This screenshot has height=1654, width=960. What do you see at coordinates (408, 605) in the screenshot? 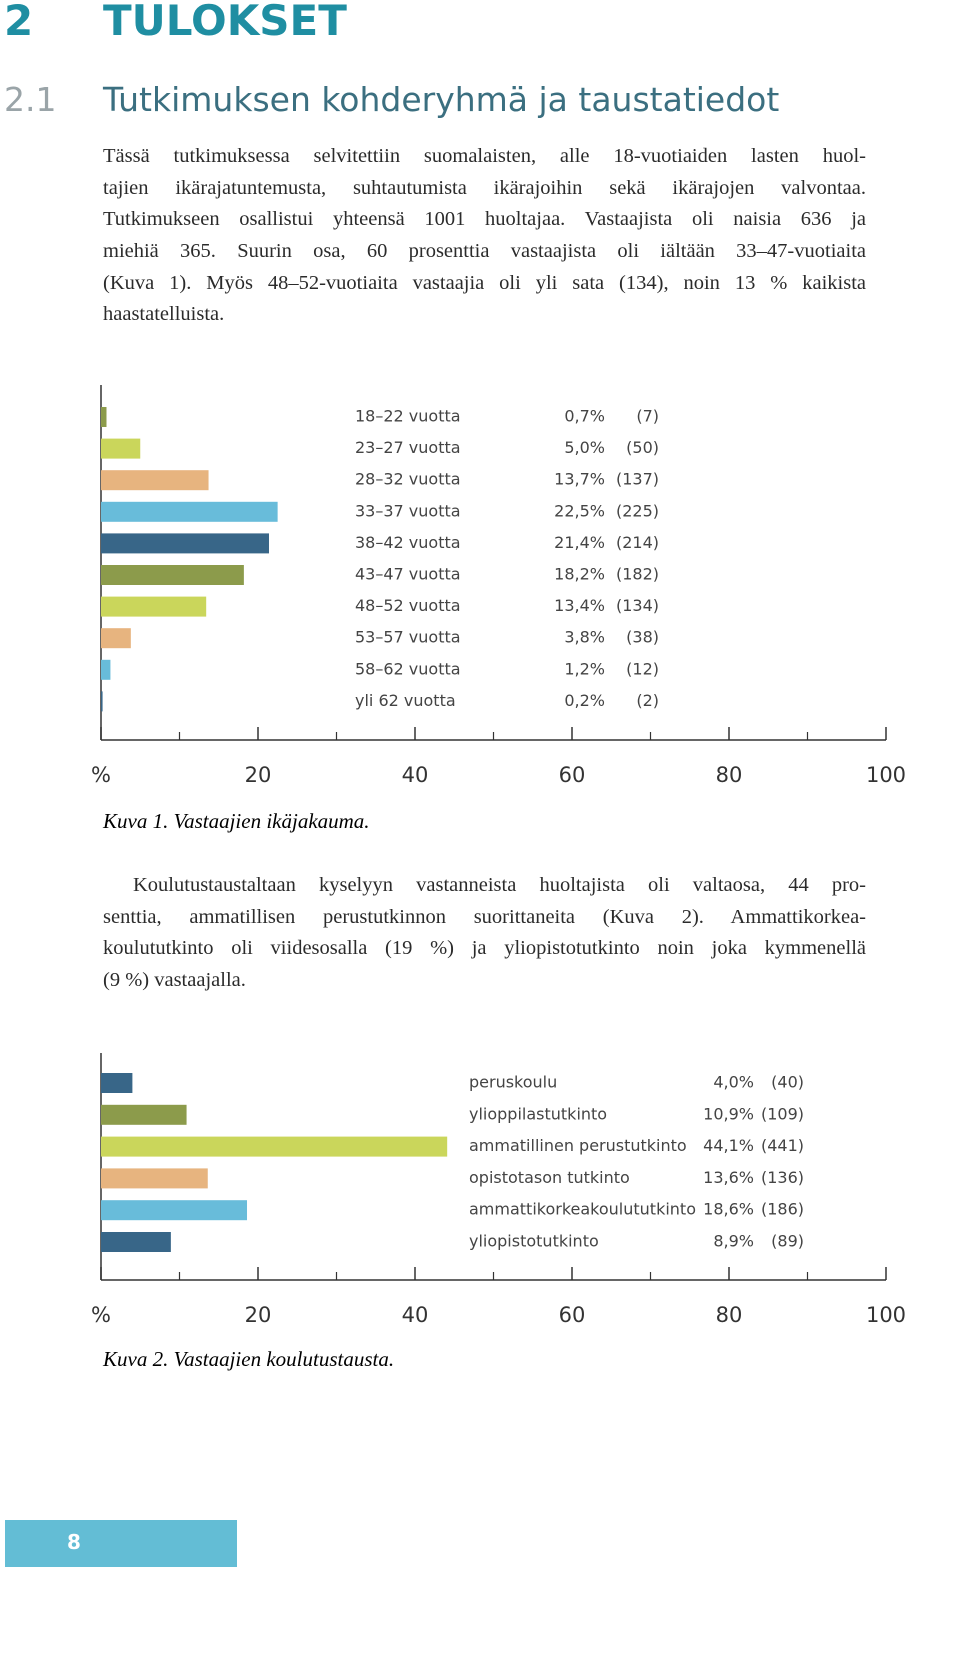
I see `category-label: 48–52 vuotta` at bounding box center [408, 605].